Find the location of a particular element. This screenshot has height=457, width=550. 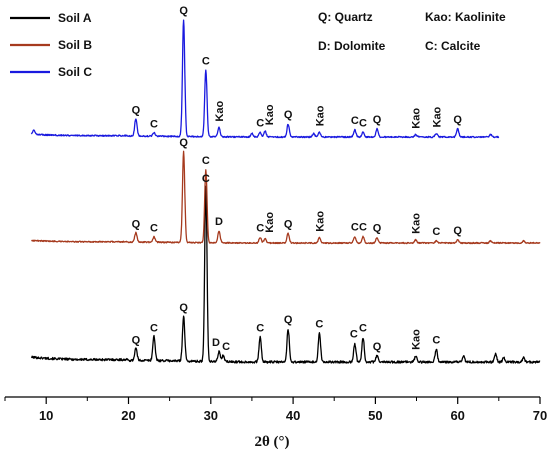

legend: Soil A Soil B Soil C is located at coordinates (51, 45).